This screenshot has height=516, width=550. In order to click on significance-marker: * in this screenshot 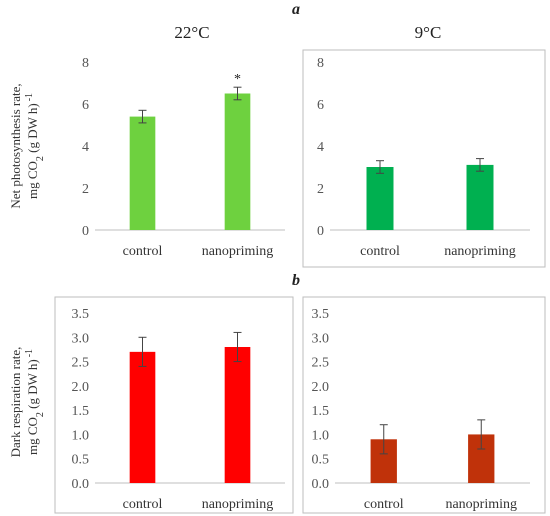, I will do `click(237, 79)`.